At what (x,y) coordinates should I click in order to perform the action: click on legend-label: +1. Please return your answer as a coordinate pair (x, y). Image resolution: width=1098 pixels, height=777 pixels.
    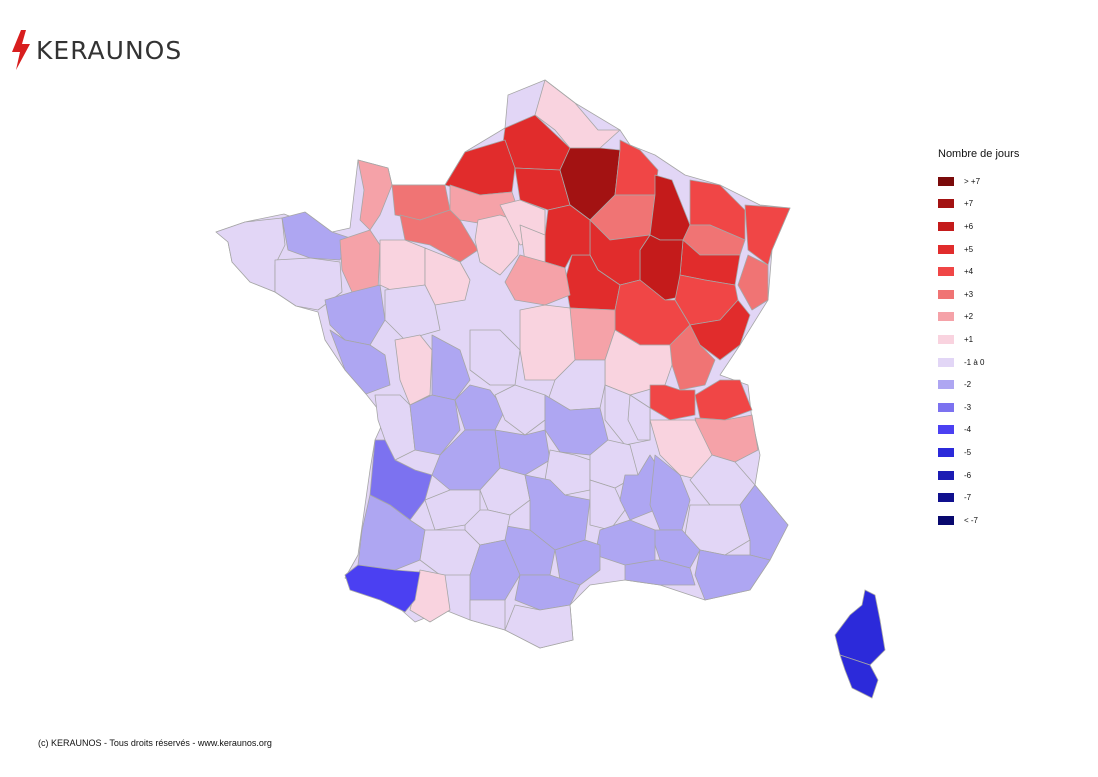
    Looking at the image, I should click on (969, 339).